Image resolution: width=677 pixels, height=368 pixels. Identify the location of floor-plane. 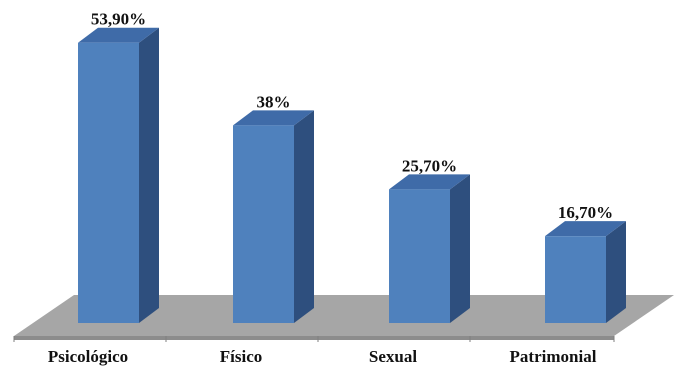
(344, 315).